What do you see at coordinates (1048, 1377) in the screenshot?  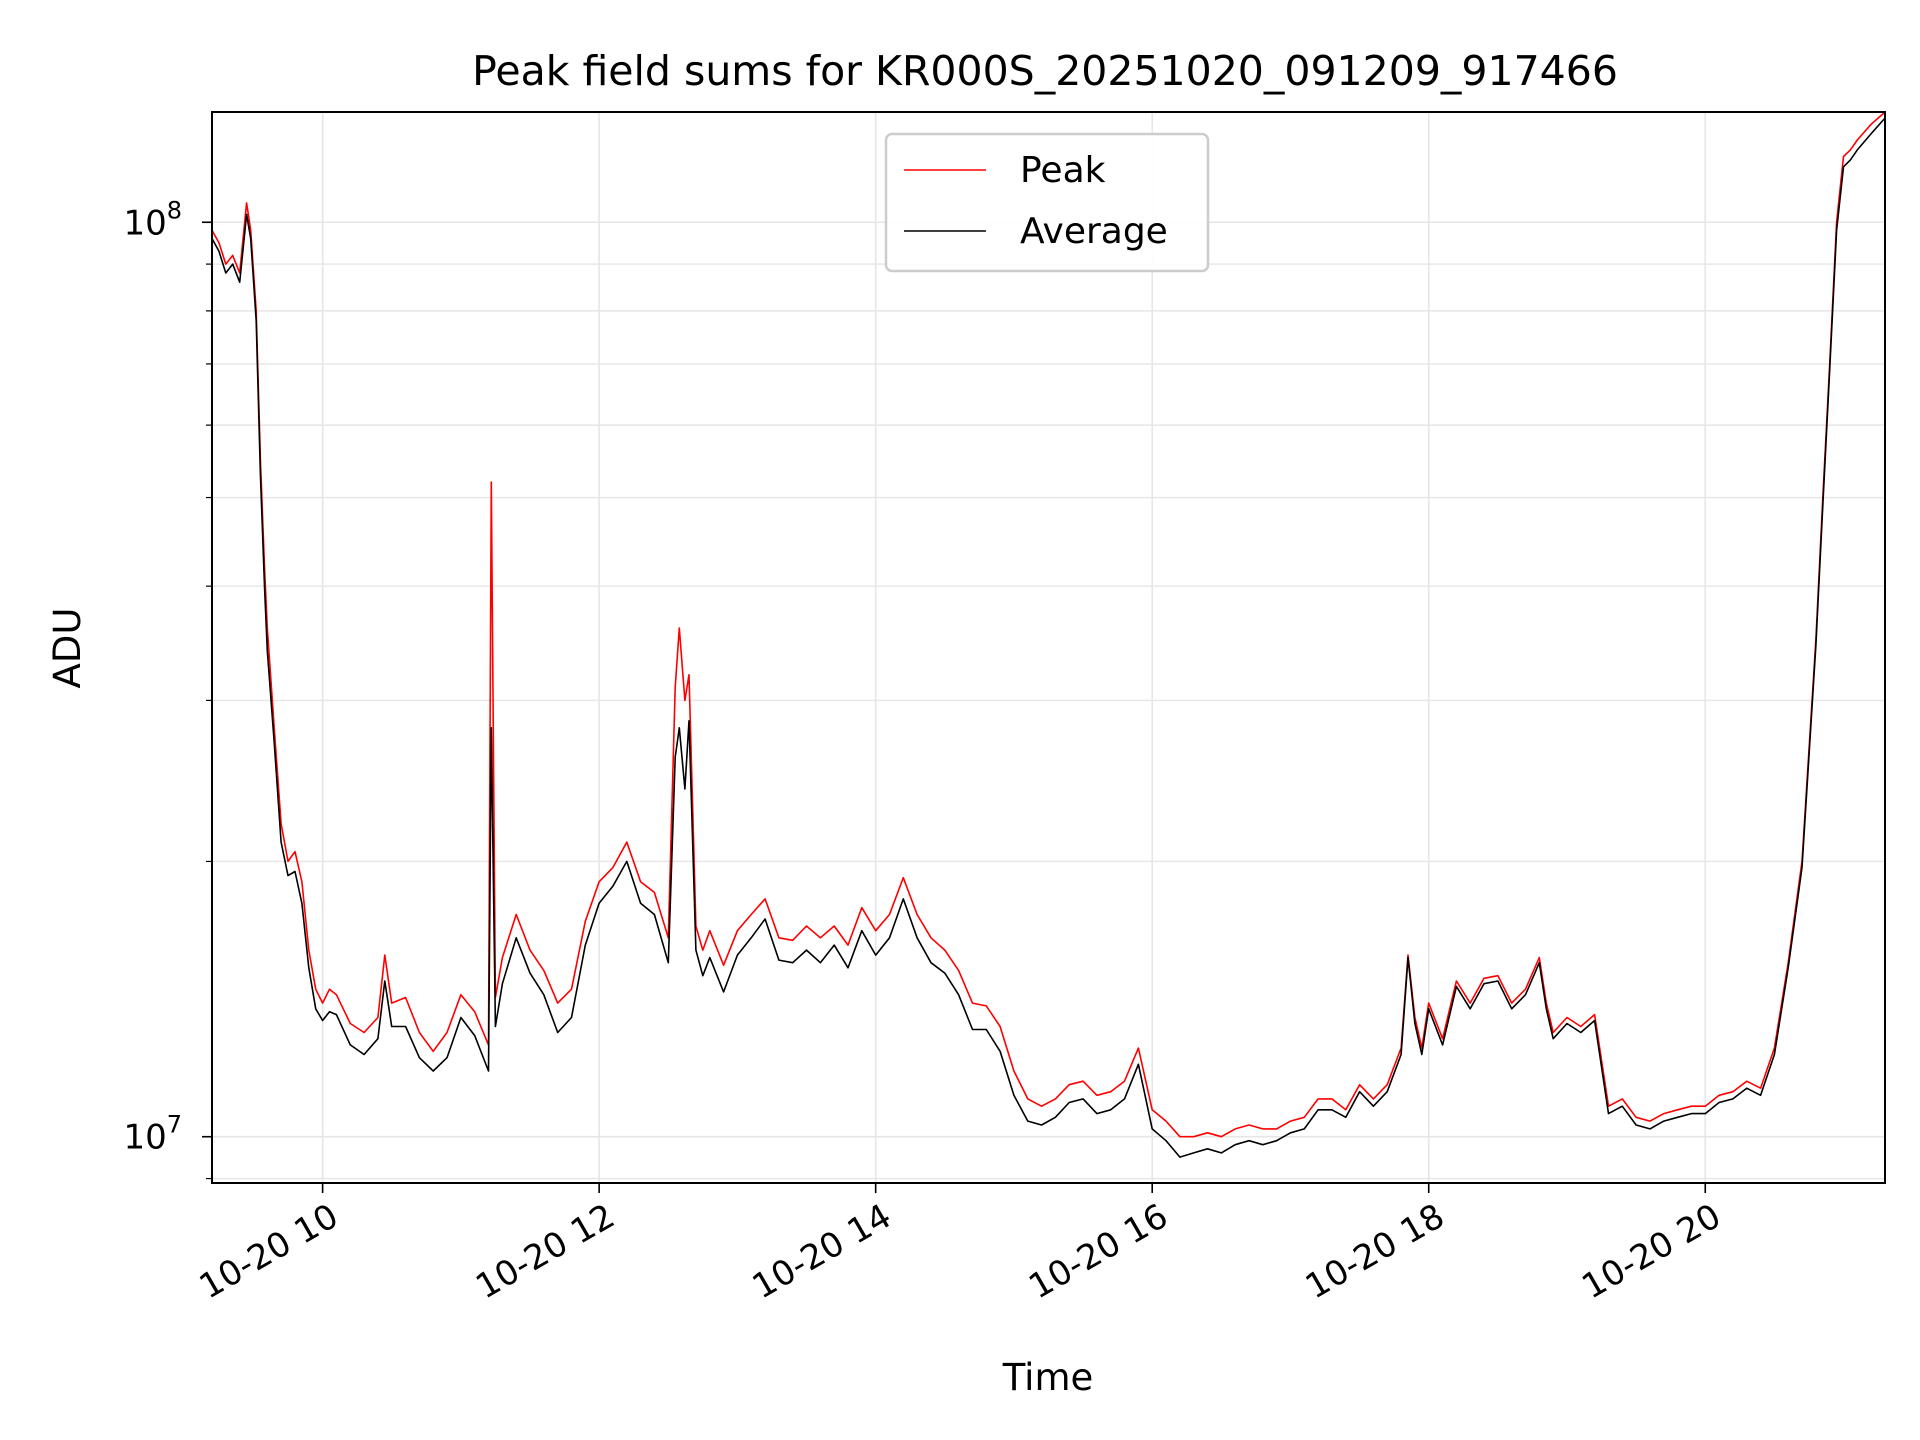 I see `x-axis-label: Time` at bounding box center [1048, 1377].